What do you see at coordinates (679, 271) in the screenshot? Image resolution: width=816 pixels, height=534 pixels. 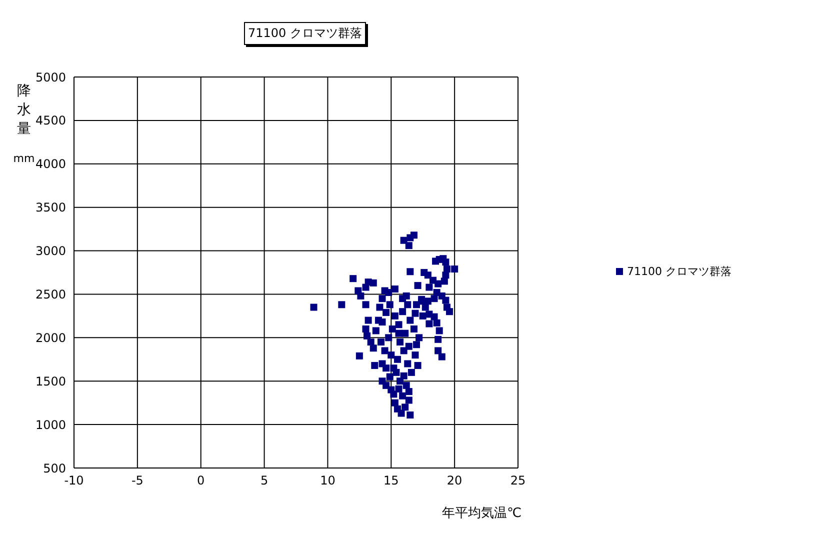 I see `legend-label: 71100 クロマツ群落` at bounding box center [679, 271].